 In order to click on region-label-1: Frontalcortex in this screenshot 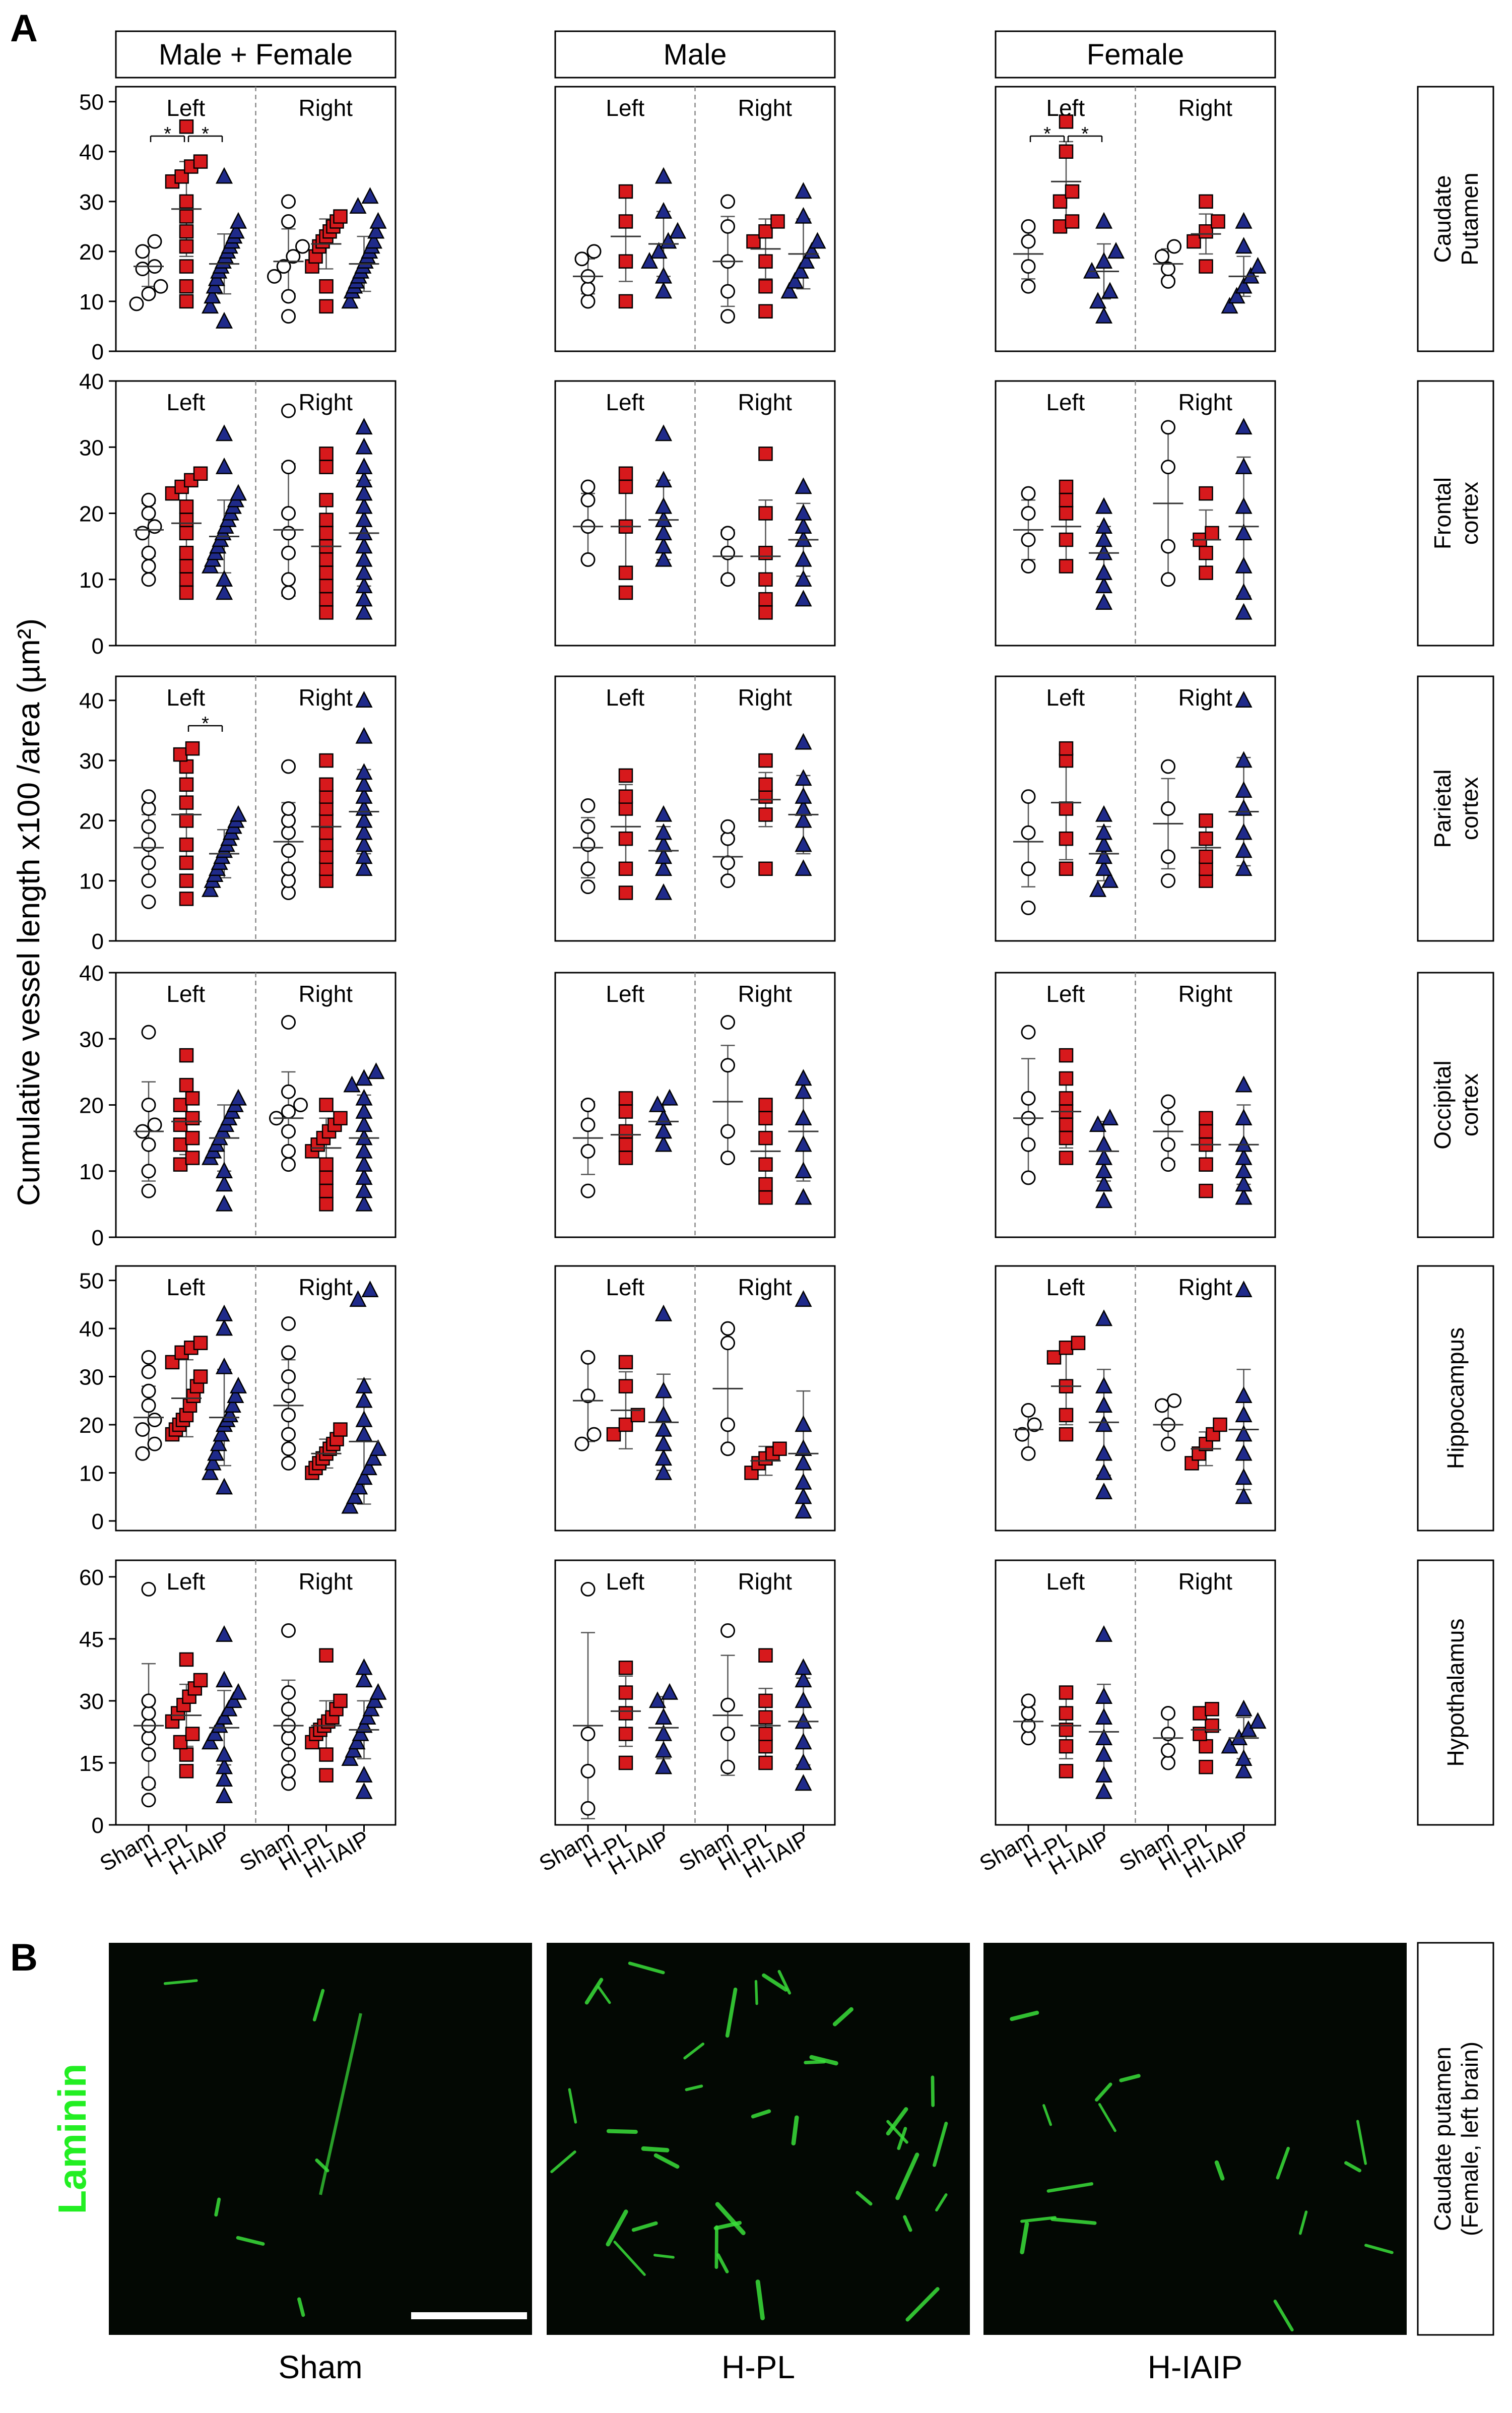, I will do `click(1455, 513)`.